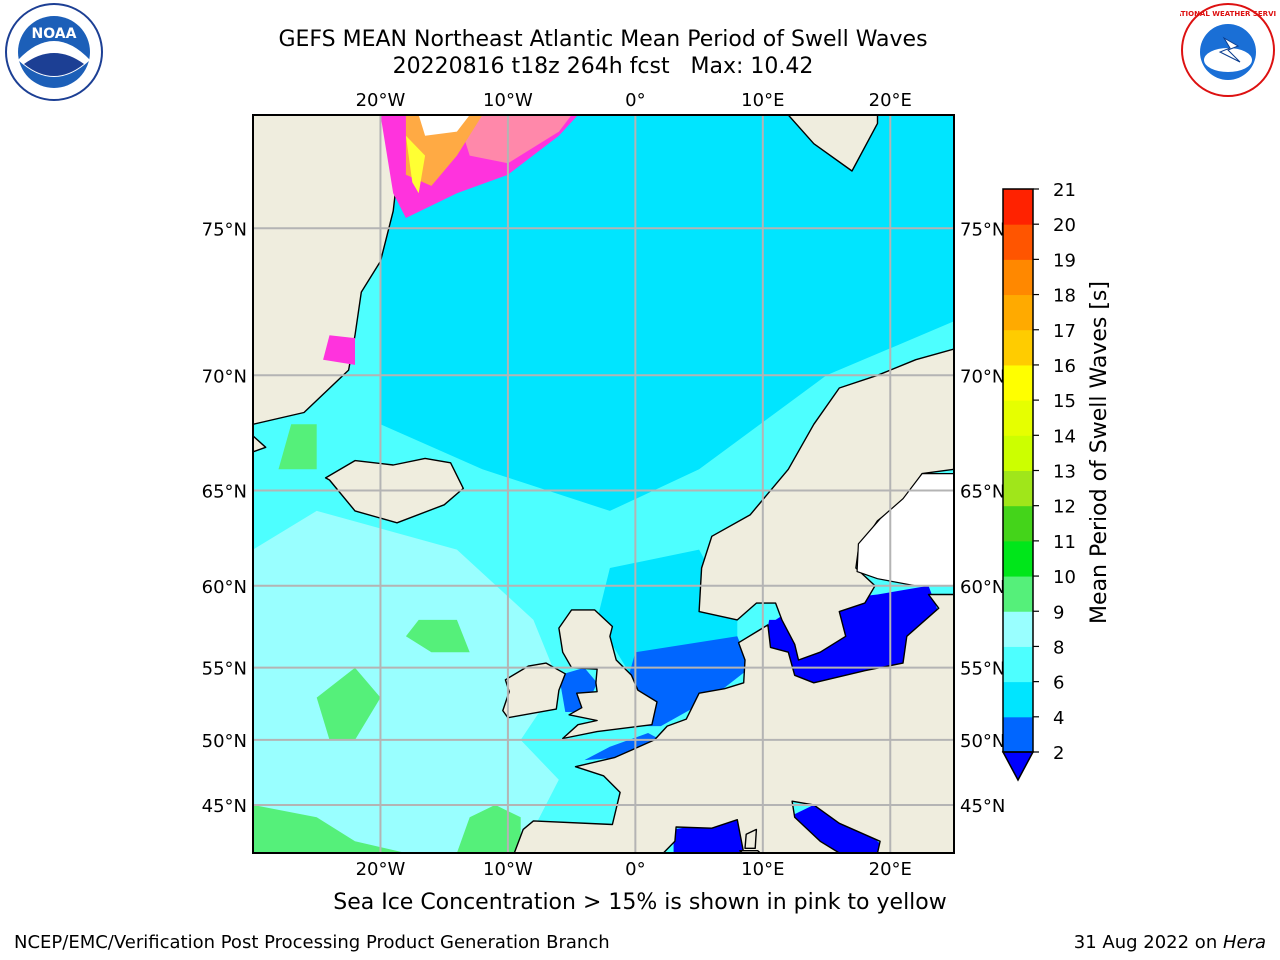 The height and width of the screenshot is (960, 1280). What do you see at coordinates (329, 828) in the screenshot?
I see `swell-region-9-10-a` at bounding box center [329, 828].